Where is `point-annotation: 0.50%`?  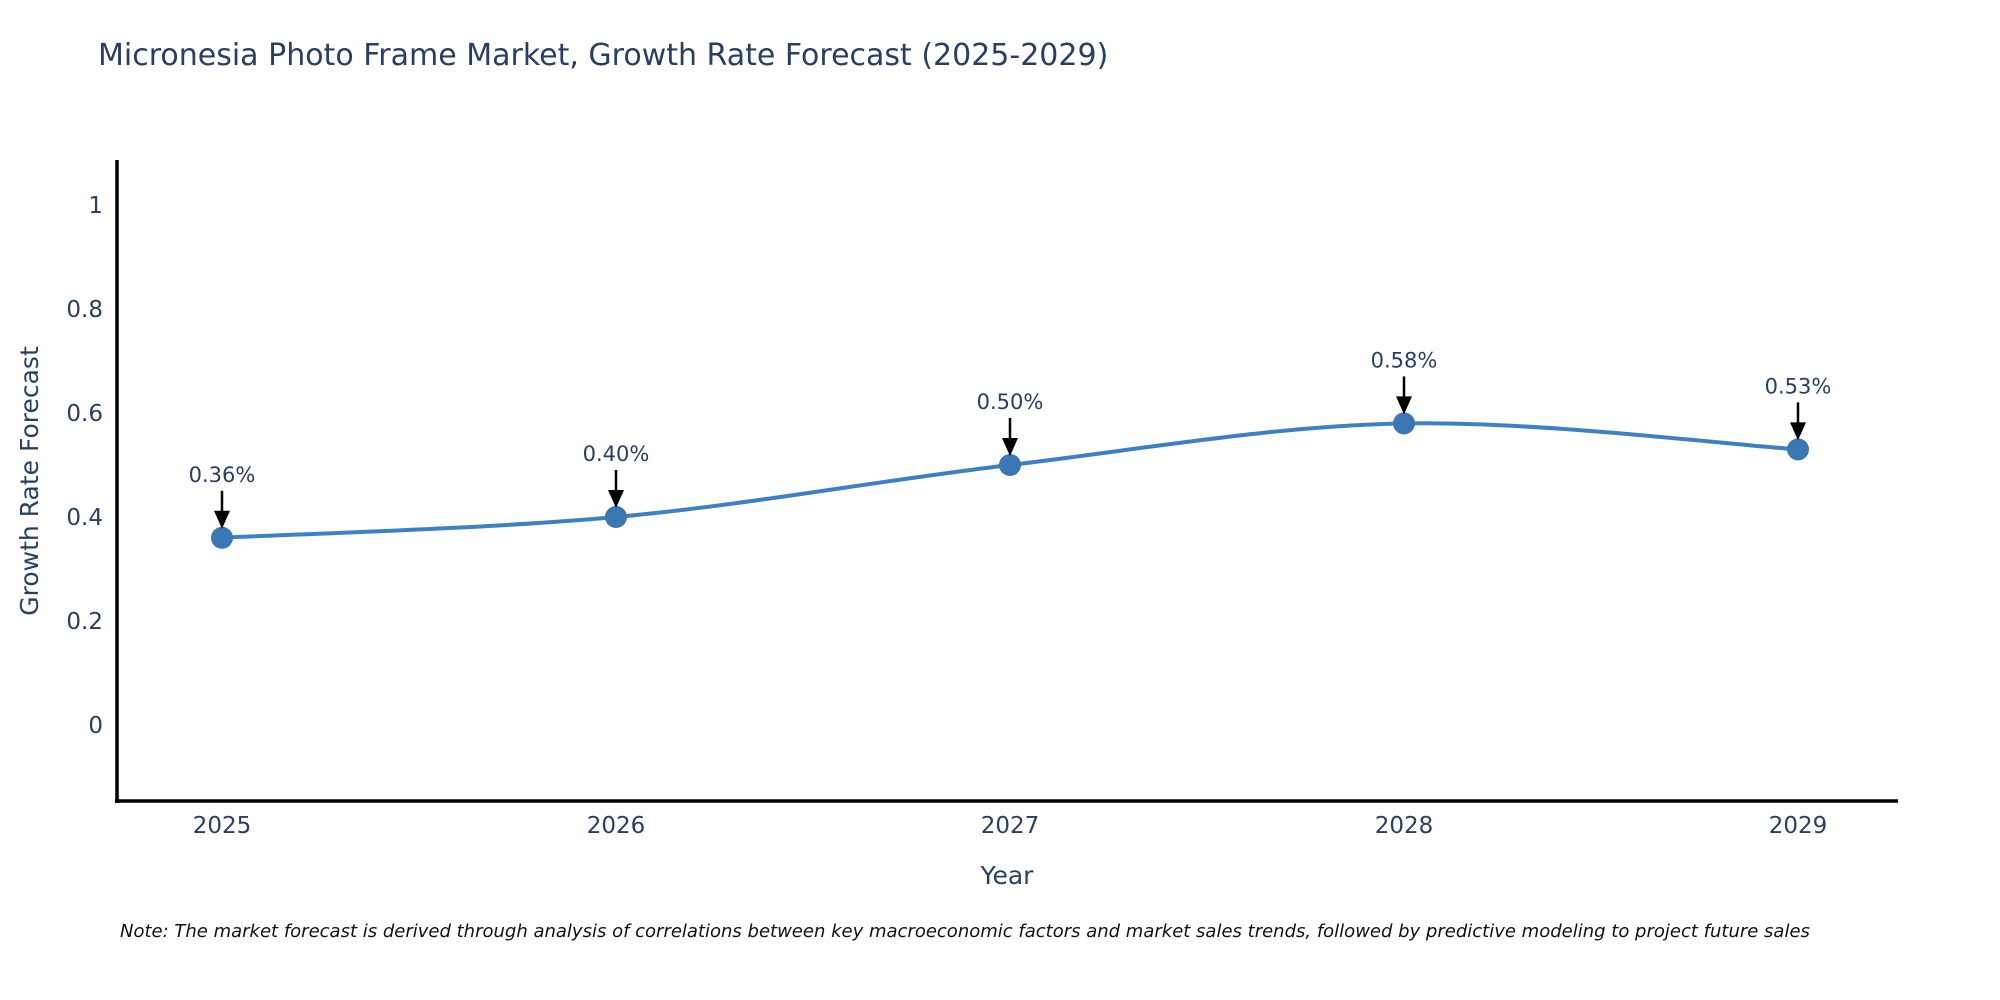
point-annotation: 0.50% is located at coordinates (1010, 423).